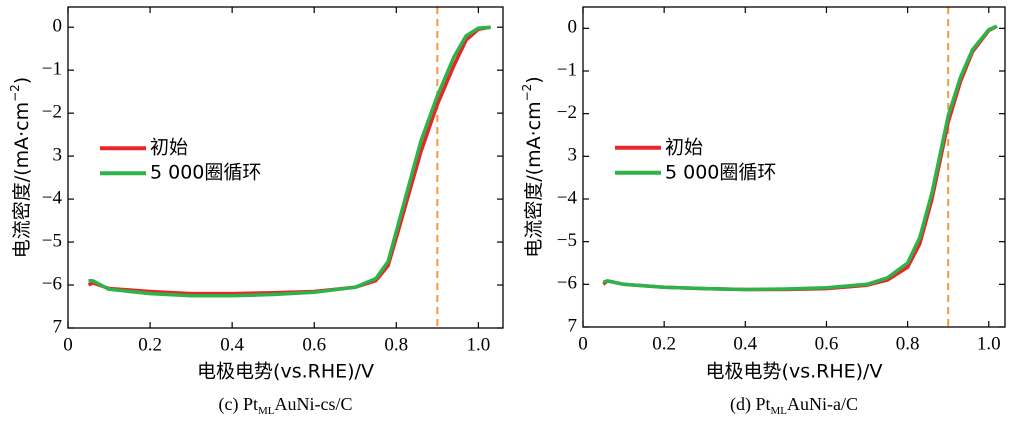  I want to click on caption-text: (d) Pt, so click(750, 404).